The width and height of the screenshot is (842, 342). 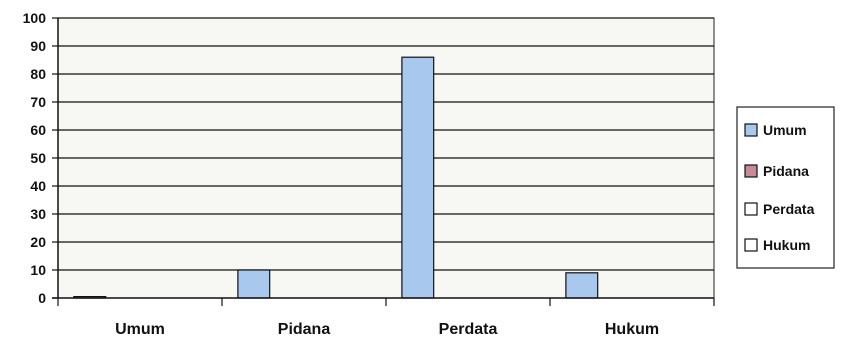 I want to click on y-tick-label: 100, so click(x=35, y=18).